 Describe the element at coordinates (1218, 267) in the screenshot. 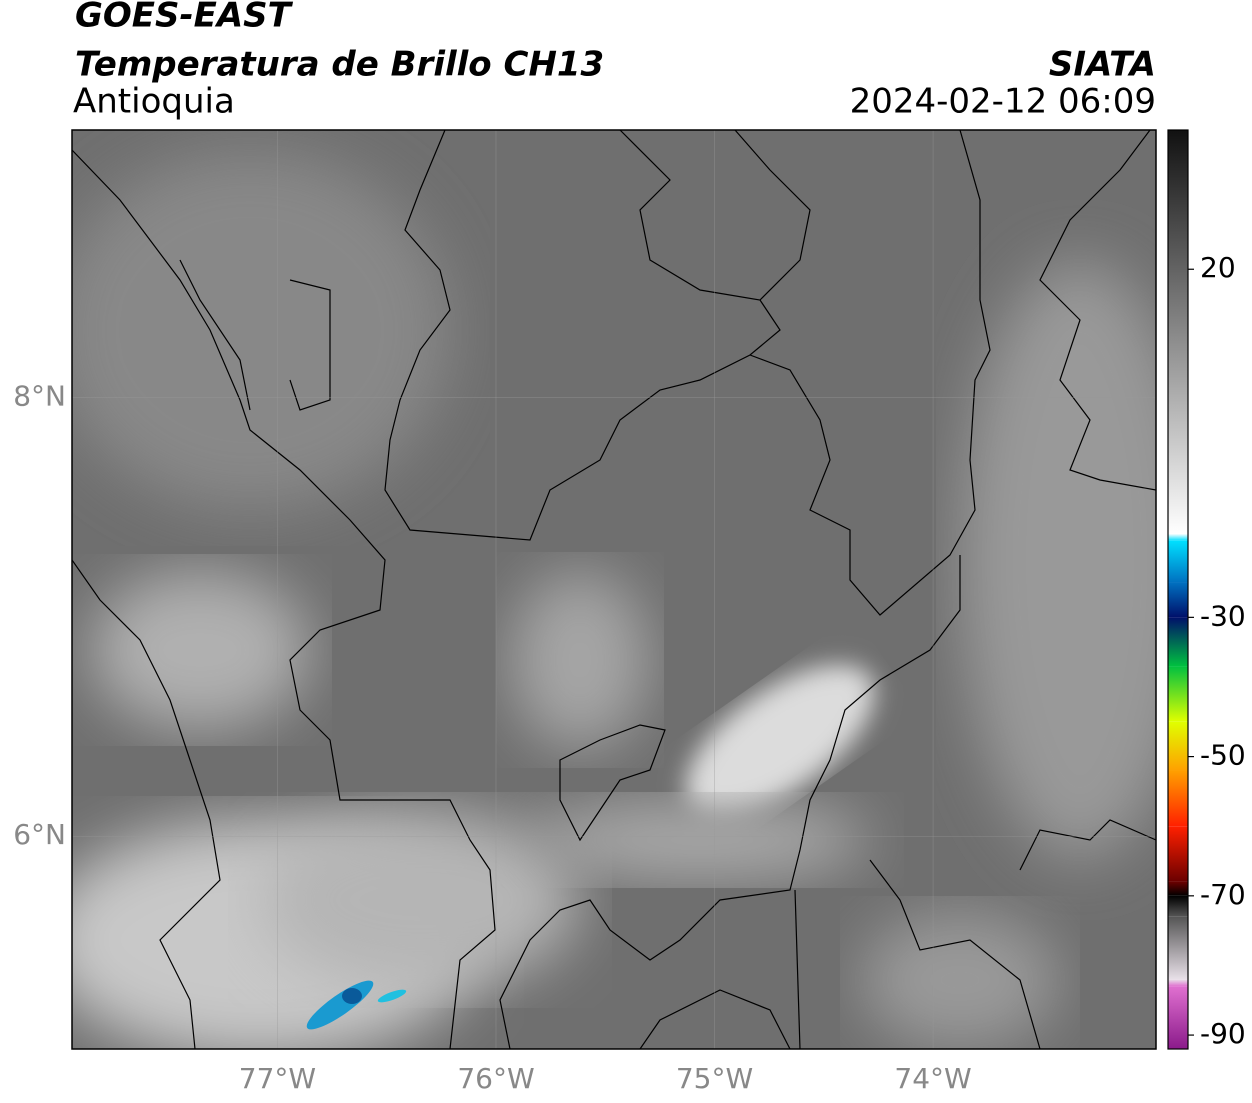

I see `colorbar-tick-label: 20` at that location.